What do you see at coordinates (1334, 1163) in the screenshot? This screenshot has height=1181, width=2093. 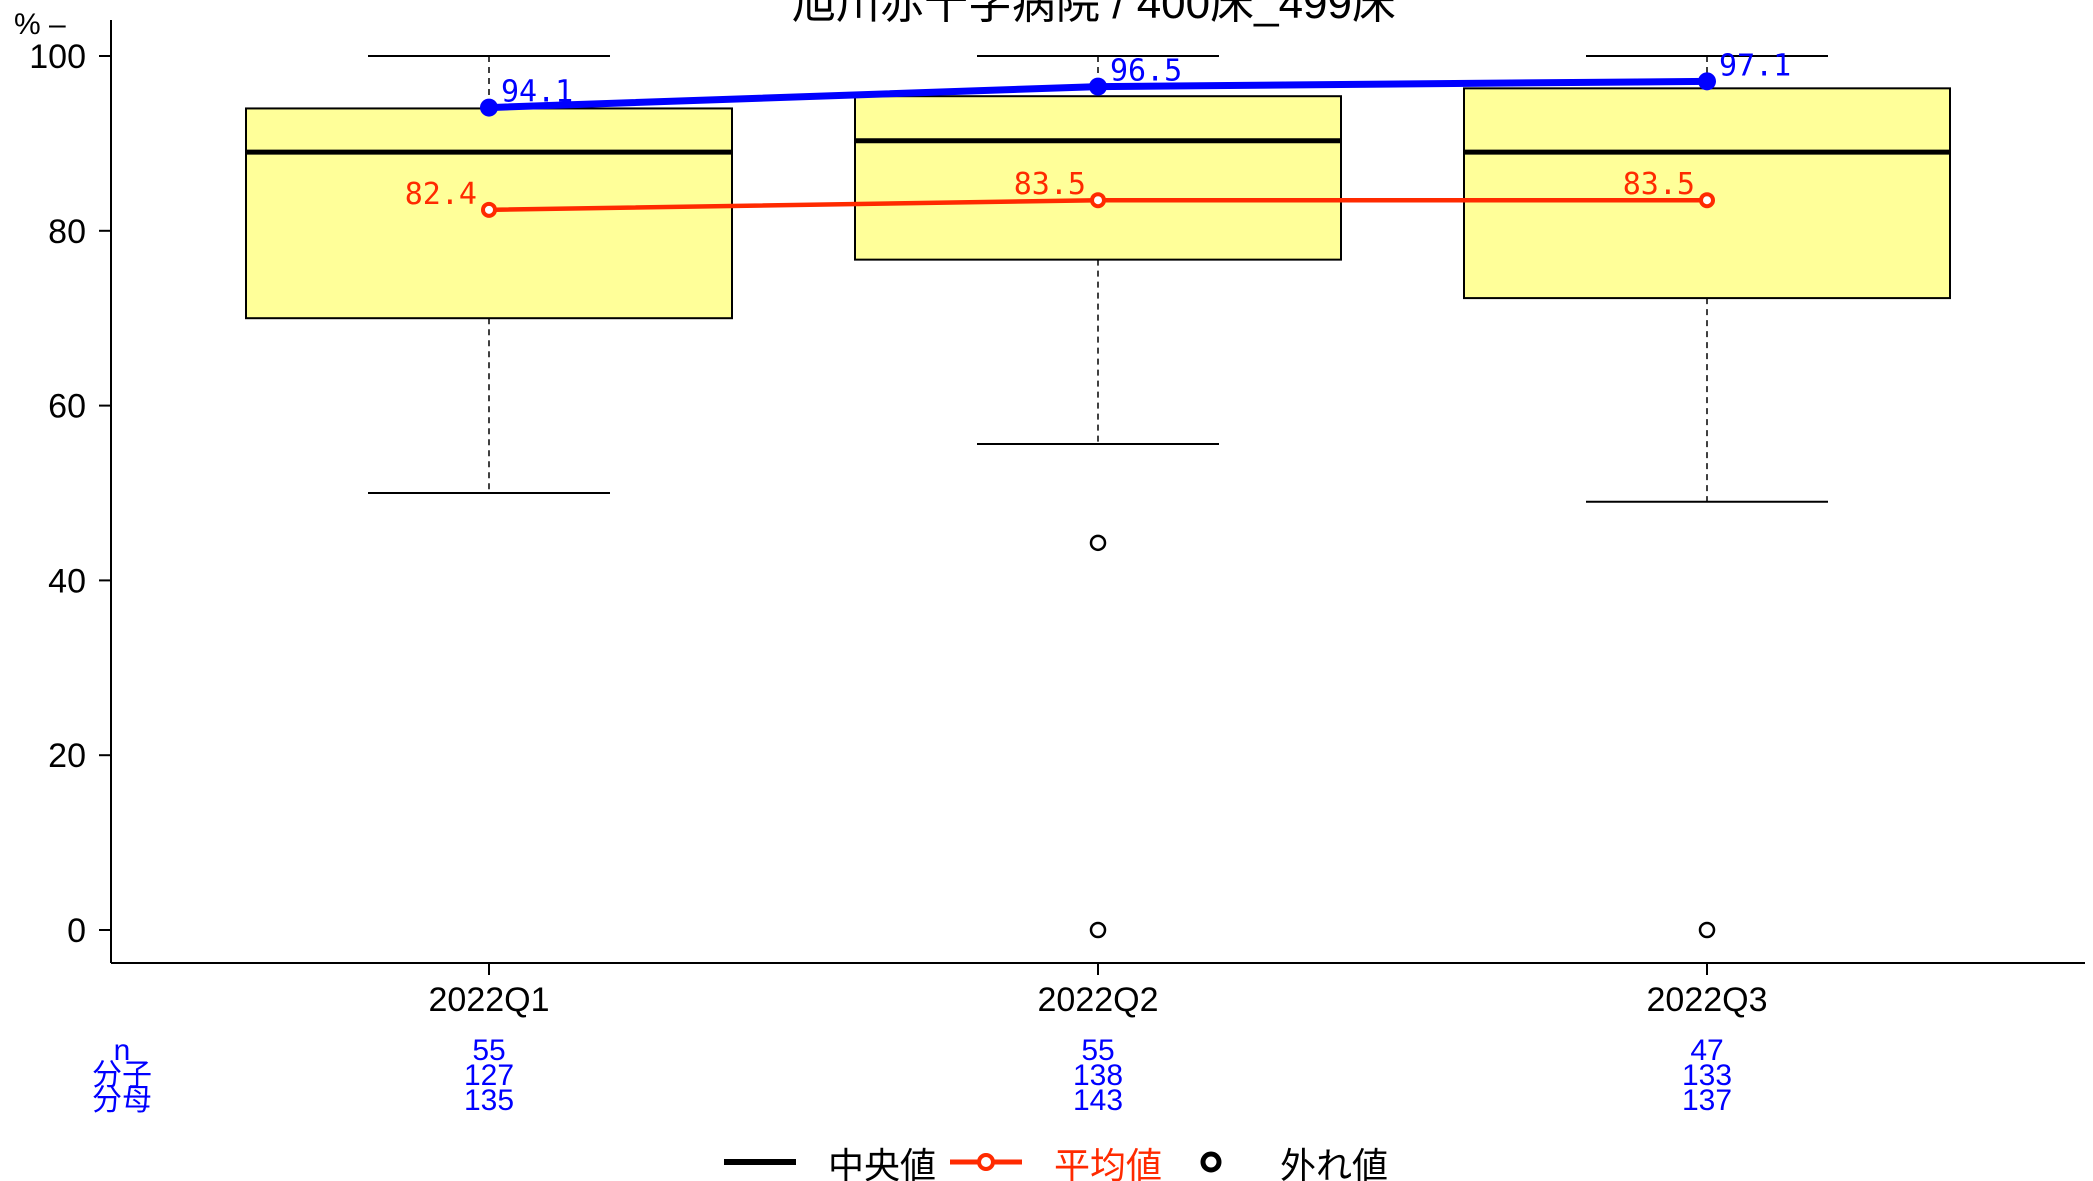 I see `legend-outlier-label: 外れ値` at bounding box center [1334, 1163].